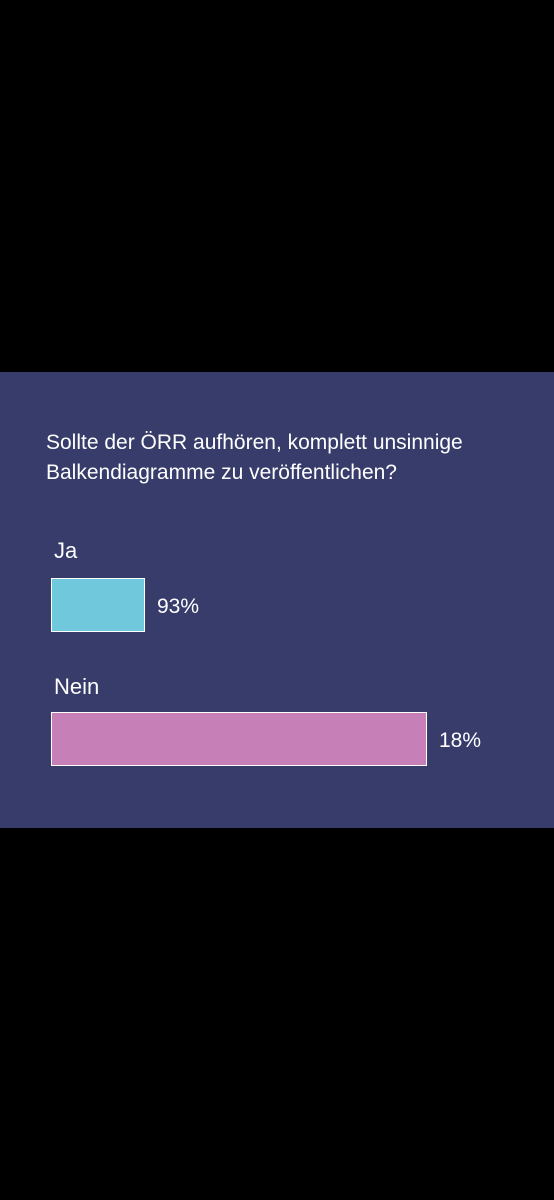  Describe the element at coordinates (239, 739) in the screenshot. I see `bar-nein` at that location.